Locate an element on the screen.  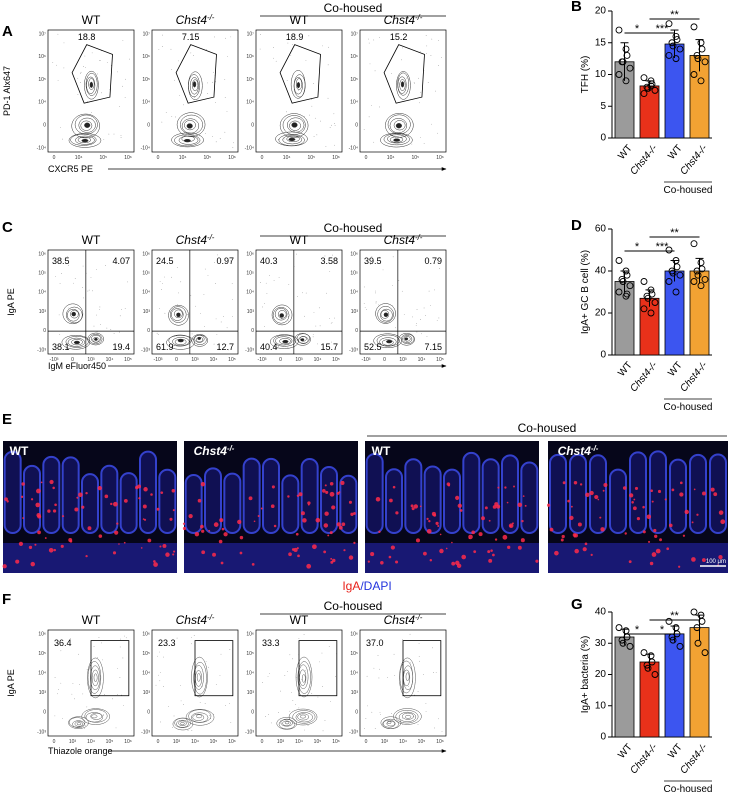
x-tick-label: Chst4-/- is located at coordinates (644, 758).